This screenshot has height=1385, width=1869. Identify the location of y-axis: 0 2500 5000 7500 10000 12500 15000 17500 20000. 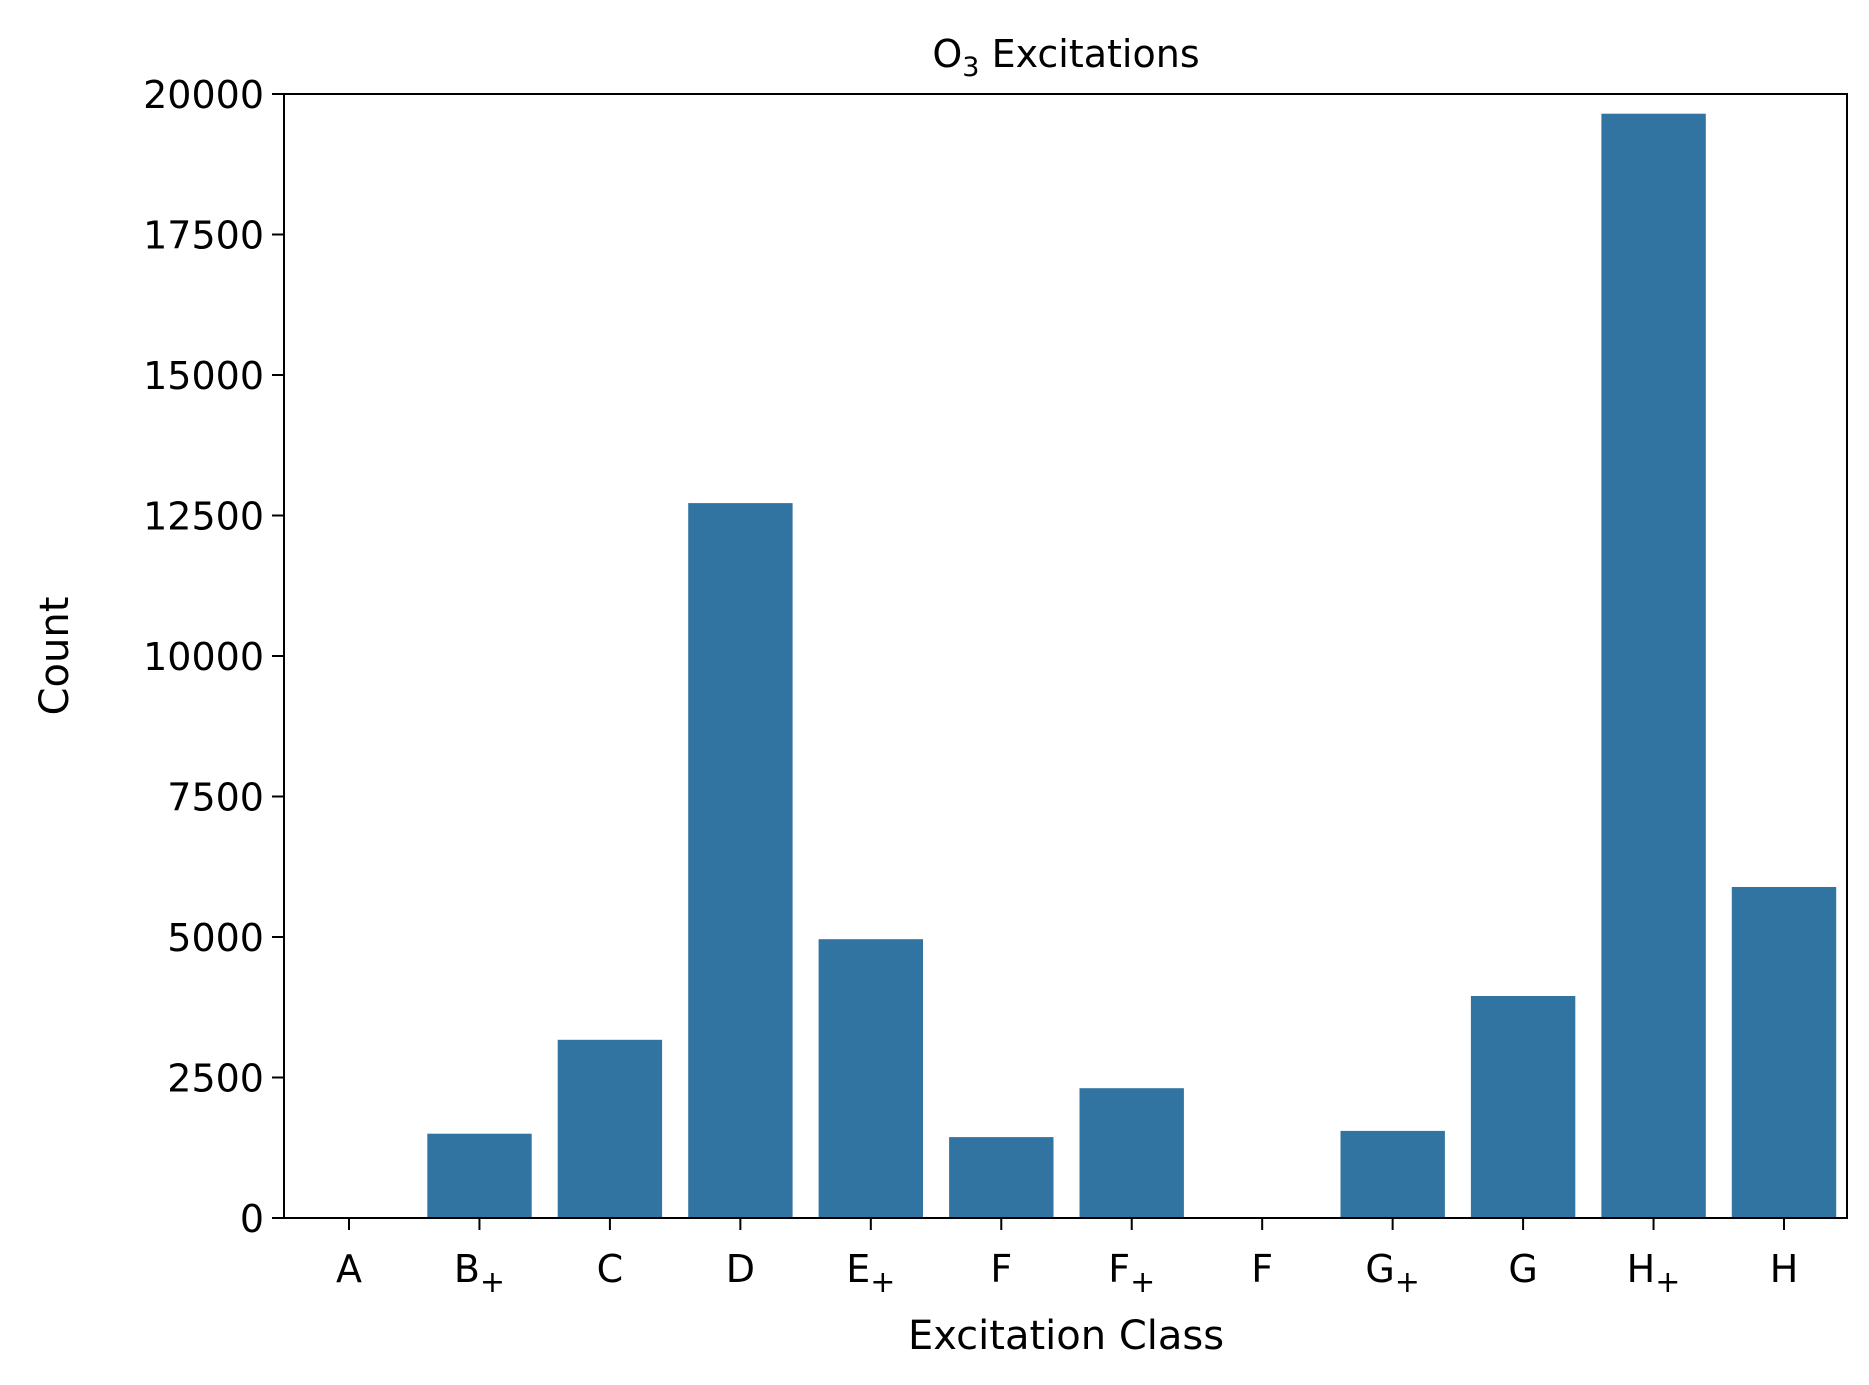
(213, 657).